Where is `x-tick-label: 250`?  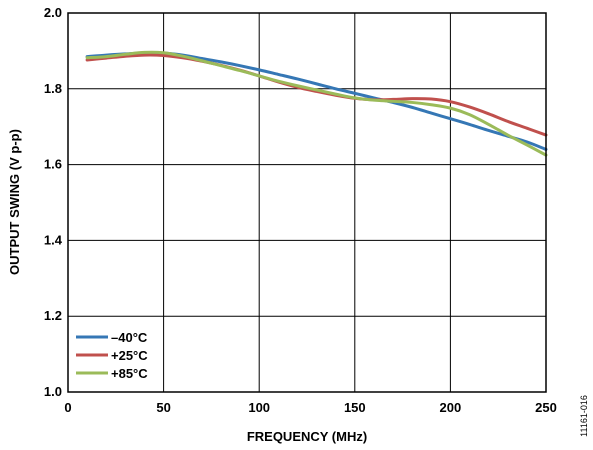
x-tick-label: 250 is located at coordinates (546, 407).